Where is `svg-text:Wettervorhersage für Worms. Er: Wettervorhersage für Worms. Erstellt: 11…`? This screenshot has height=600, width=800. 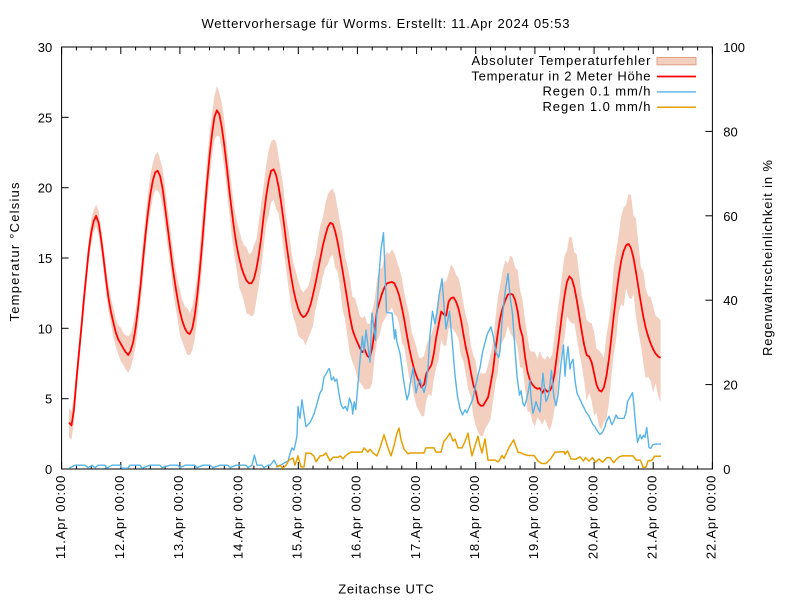 svg-text:Wettervorhersage für Worms. Er: Wettervorhersage für Worms. Erstellt: 11… is located at coordinates (386, 23).